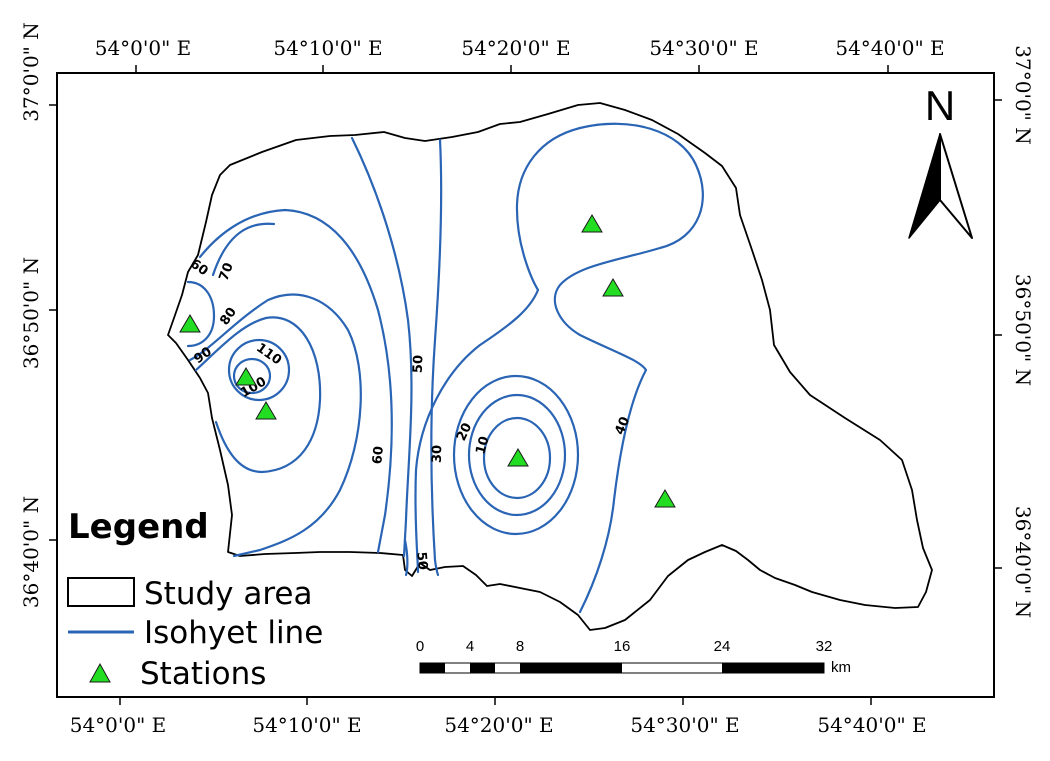  I want to click on isohyet-label: 30, so click(438, 454).